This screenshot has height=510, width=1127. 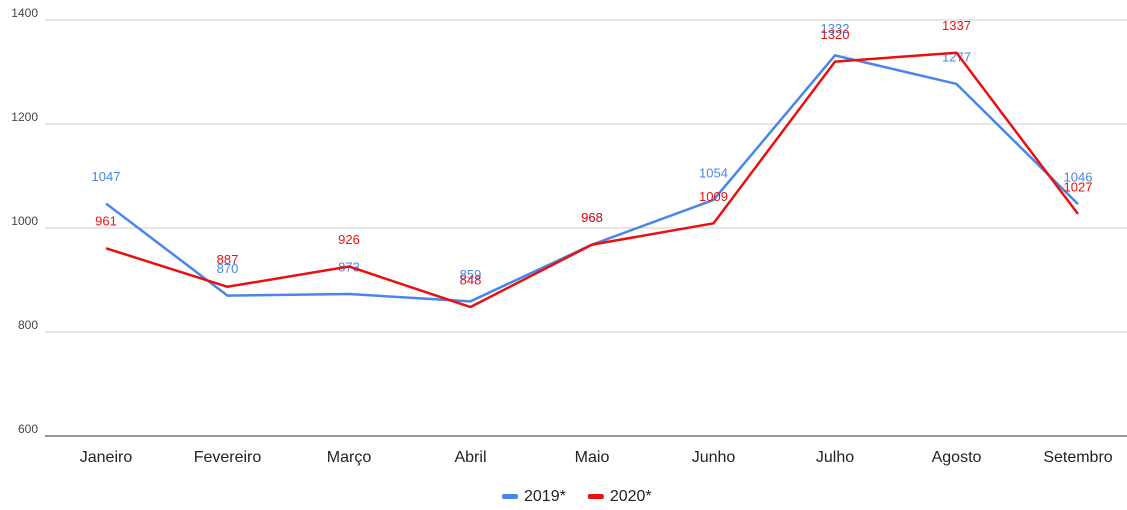 What do you see at coordinates (28, 429) in the screenshot?
I see `y-tick-label: 600` at bounding box center [28, 429].